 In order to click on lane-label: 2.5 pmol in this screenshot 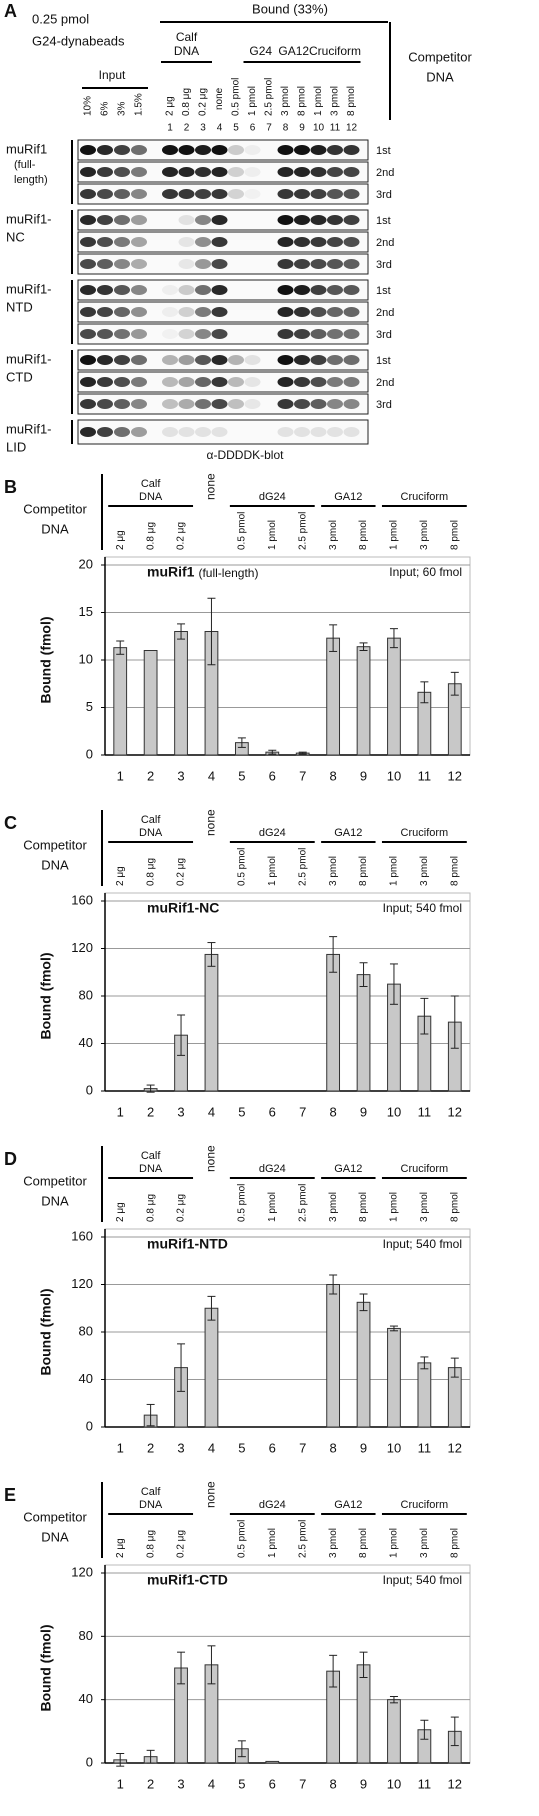, I will do `click(302, 867)`.